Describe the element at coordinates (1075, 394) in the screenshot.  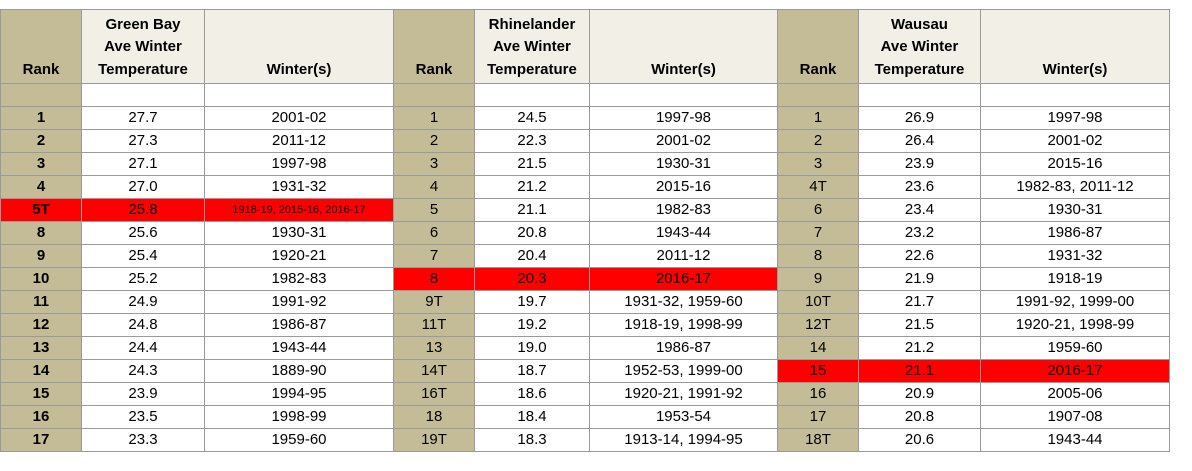
I see `wa-winters-cell: 2005-06` at that location.